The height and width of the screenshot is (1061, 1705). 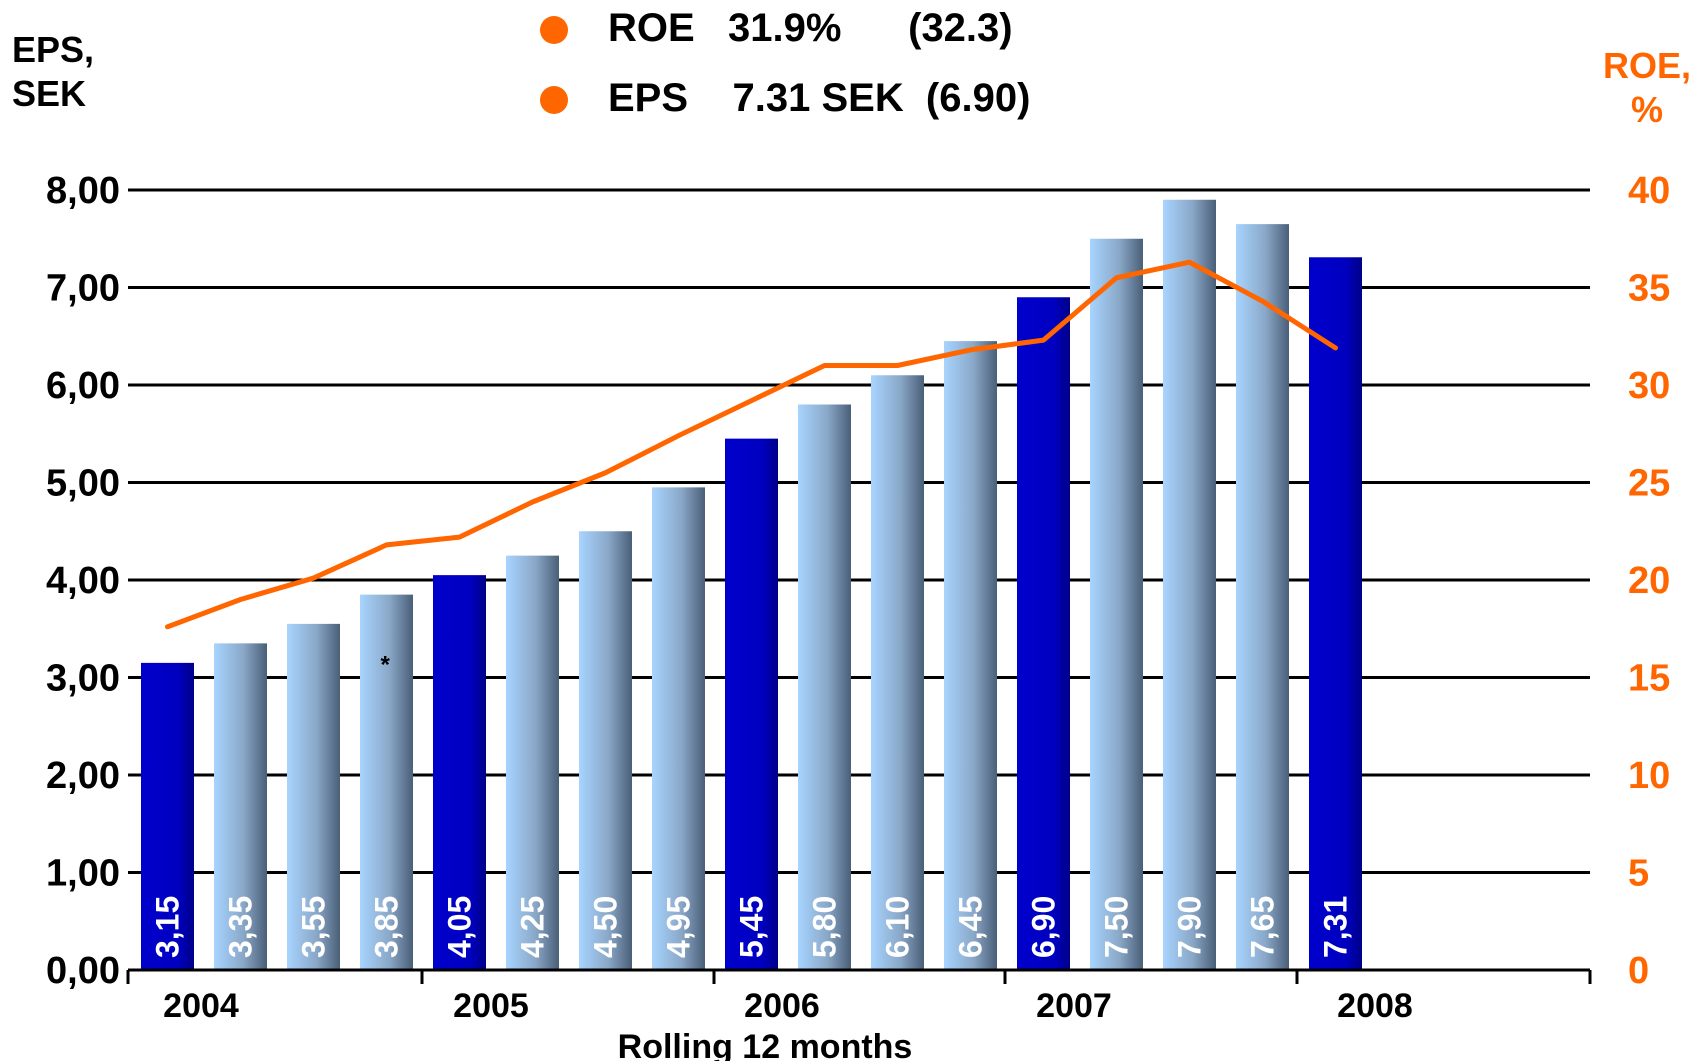 What do you see at coordinates (825, 927) in the screenshot?
I see `eps-bar-label: 5,80` at bounding box center [825, 927].